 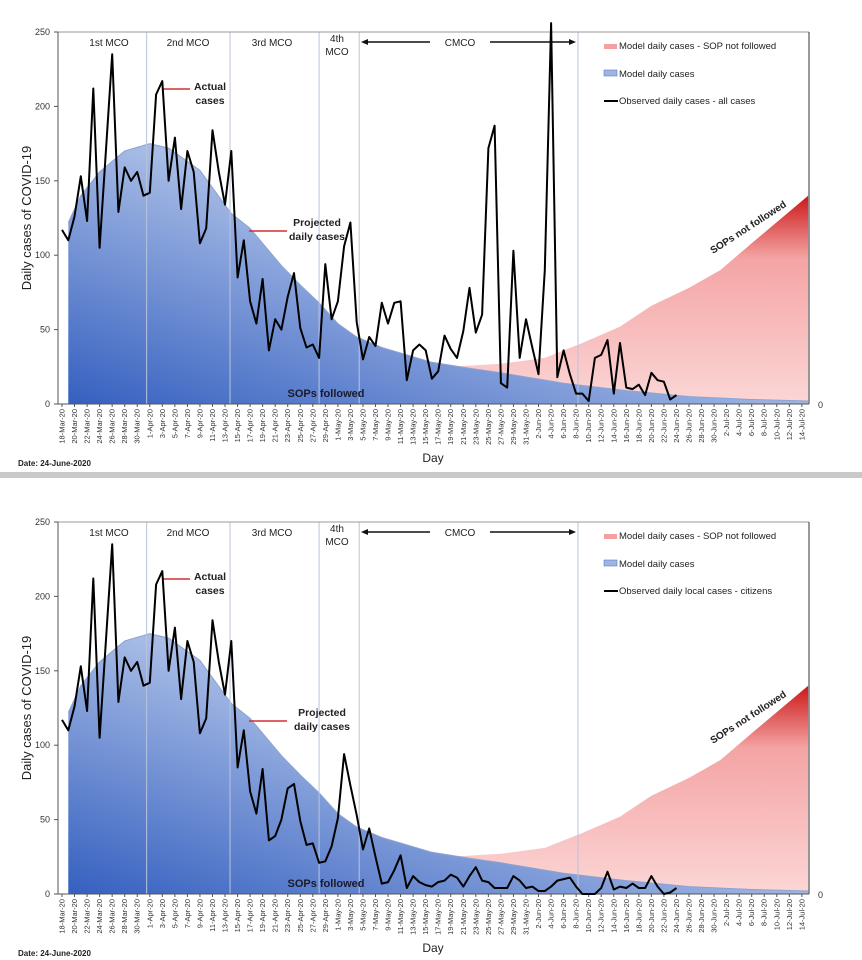 I want to click on x-tick-label: 8-Jul-20, so click(x=764, y=422).